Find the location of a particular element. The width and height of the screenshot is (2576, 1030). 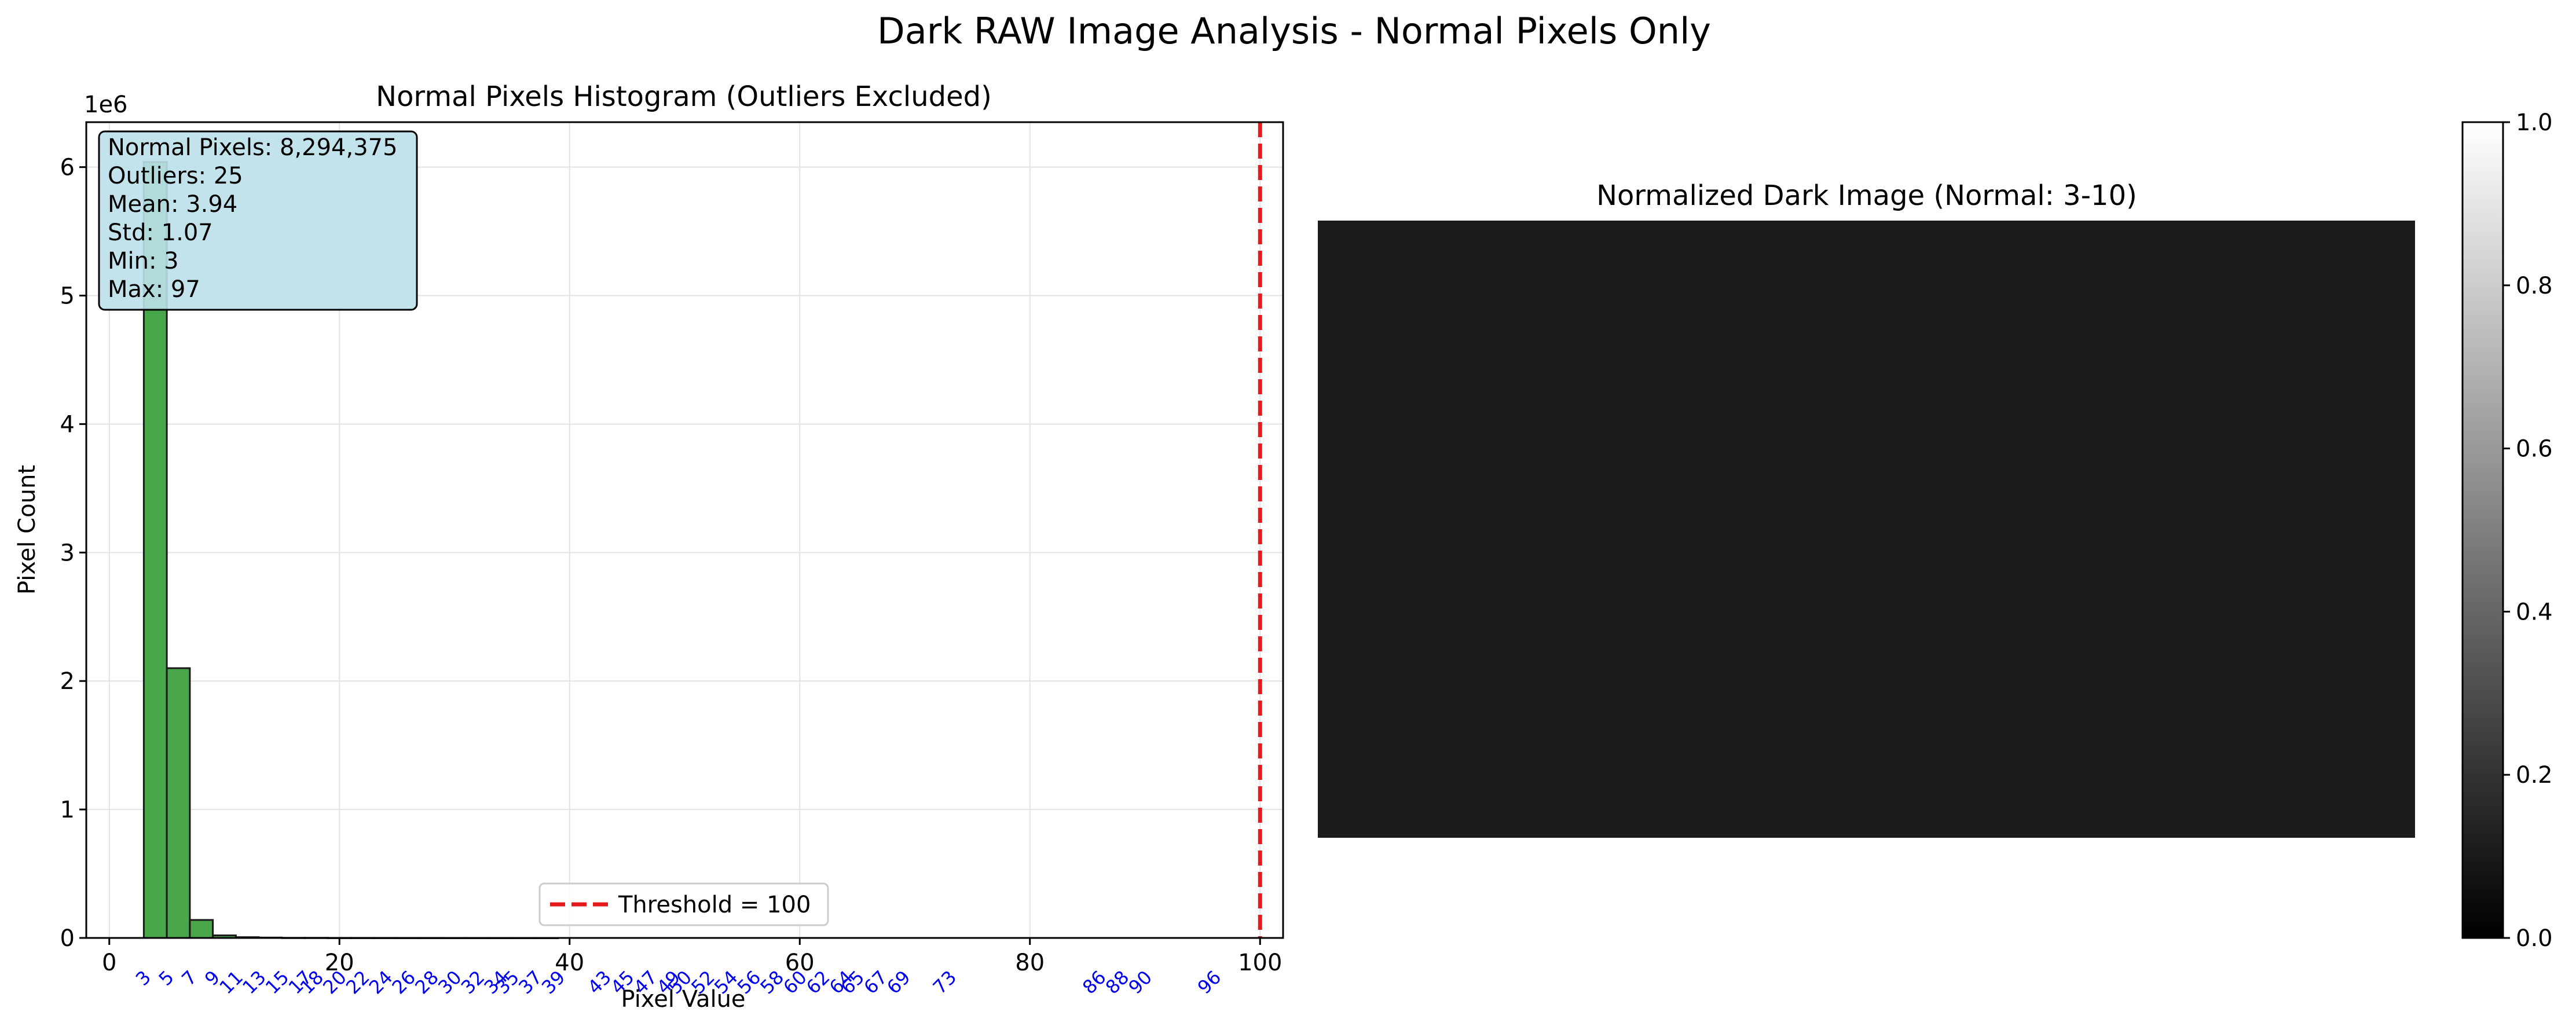

x-tick-label: 20 is located at coordinates (339, 963).